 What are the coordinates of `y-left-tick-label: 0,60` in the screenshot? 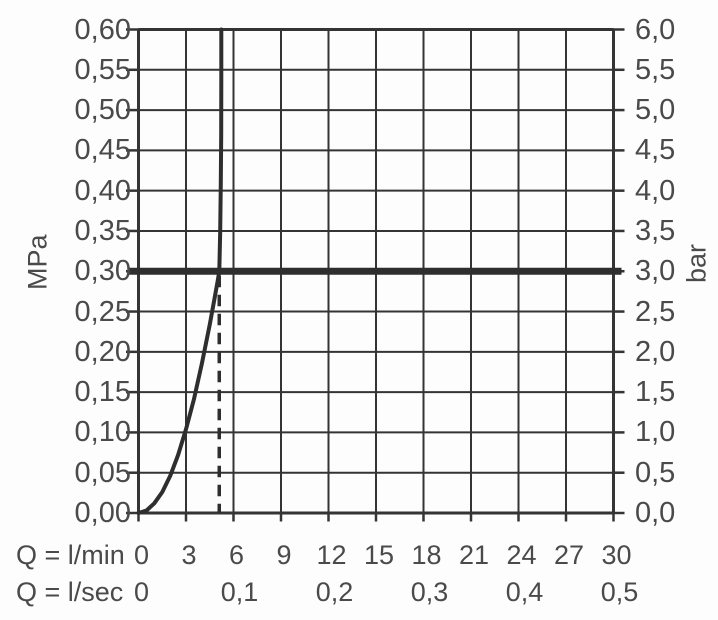 It's located at (102, 29).